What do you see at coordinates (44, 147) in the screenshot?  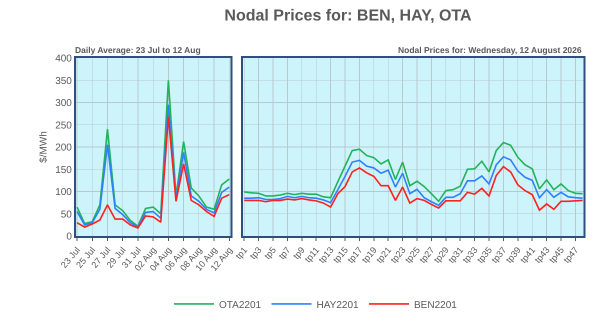 I see `y-axis-title: $/MWh` at bounding box center [44, 147].